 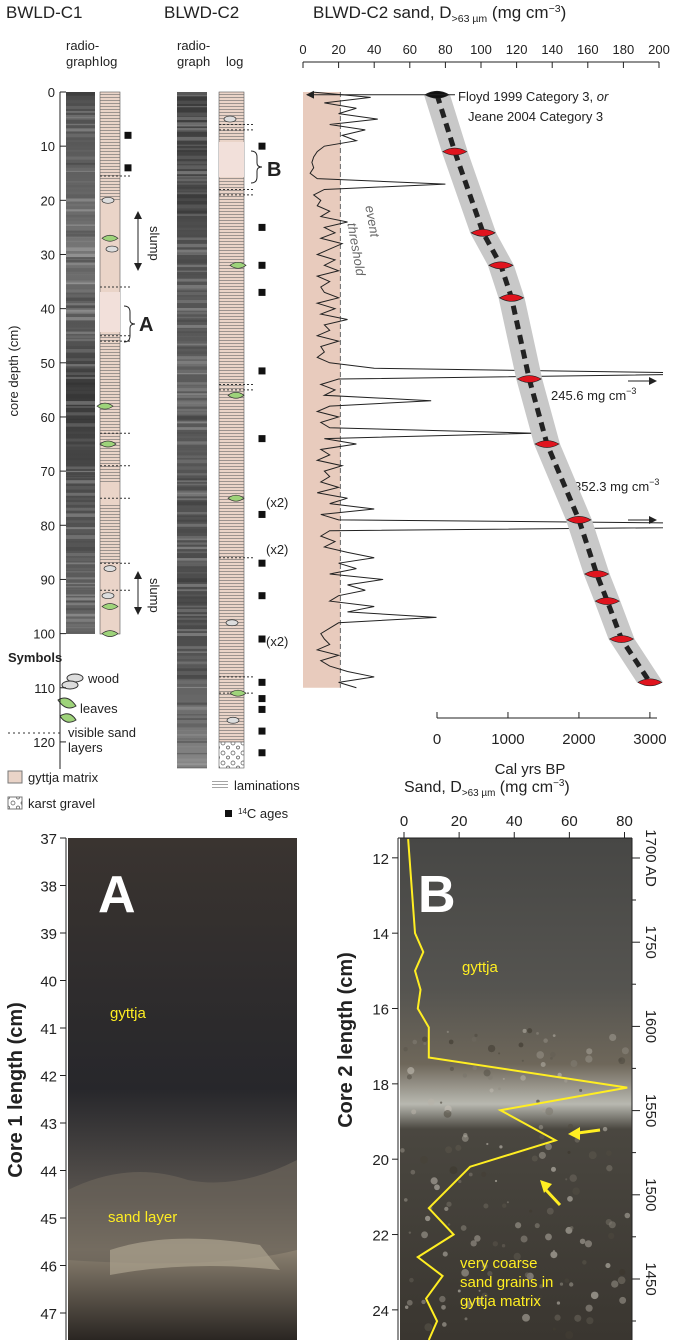 I want to click on threshold-label: event, so click(x=372, y=221).